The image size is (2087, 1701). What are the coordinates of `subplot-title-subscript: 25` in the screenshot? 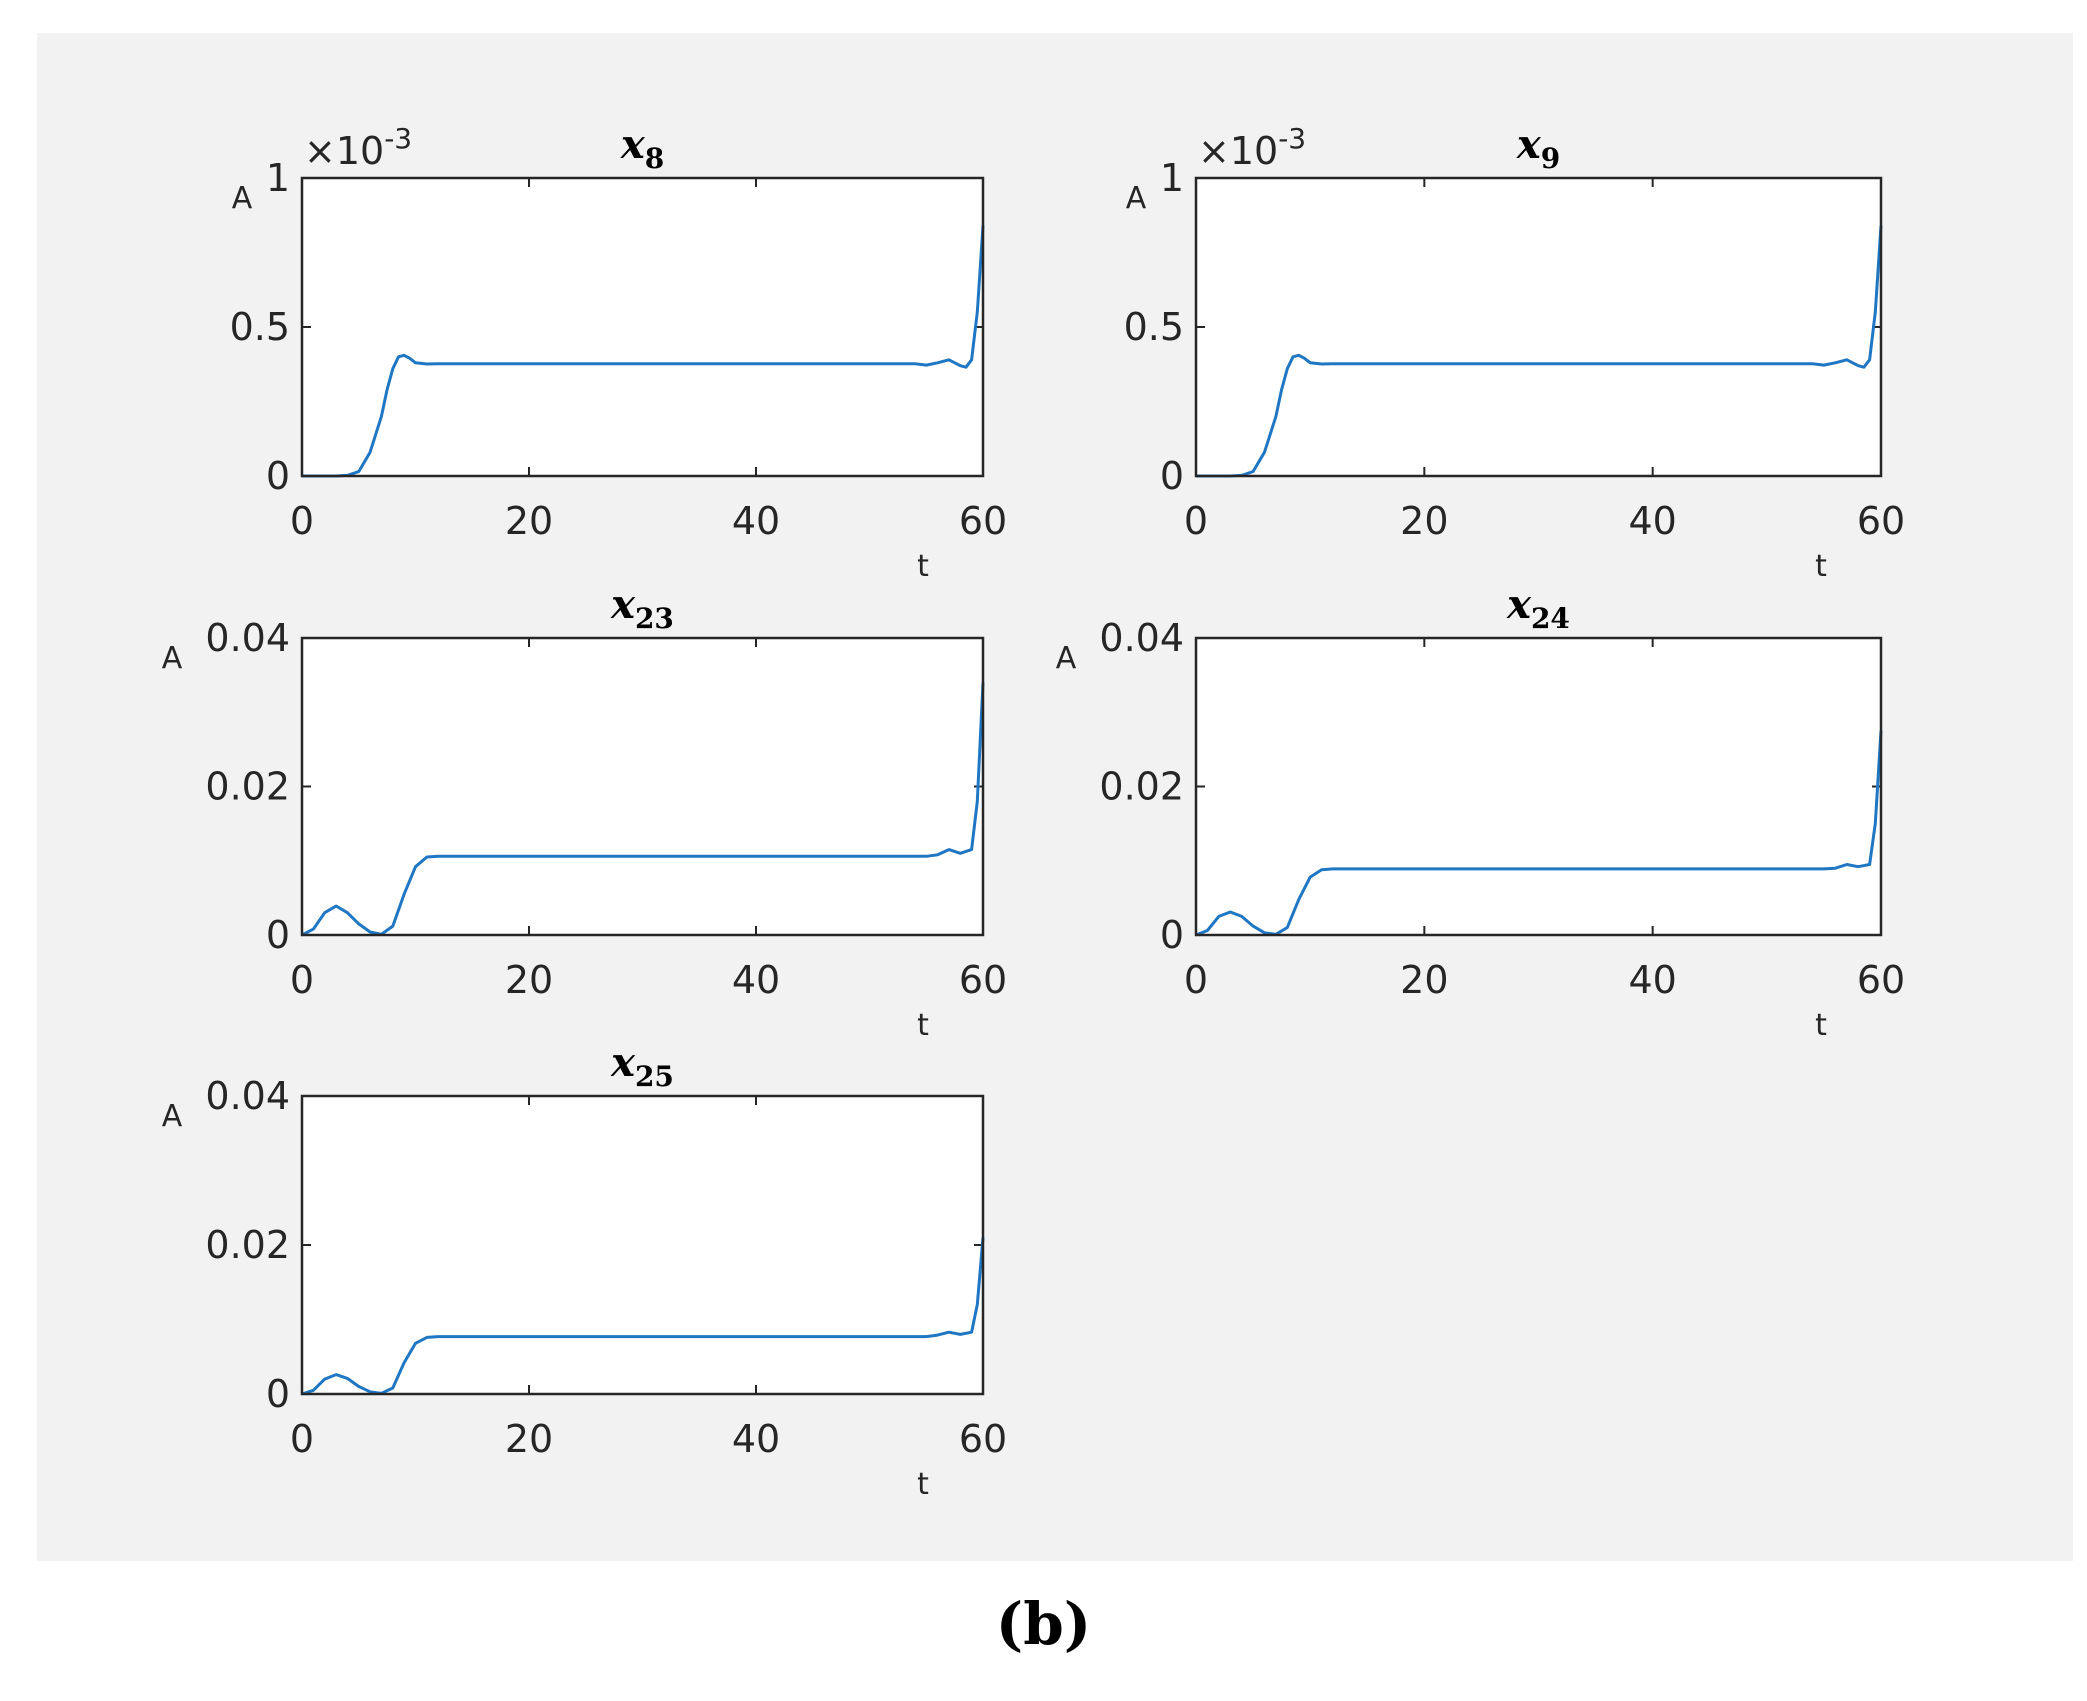 It's located at (654, 1076).